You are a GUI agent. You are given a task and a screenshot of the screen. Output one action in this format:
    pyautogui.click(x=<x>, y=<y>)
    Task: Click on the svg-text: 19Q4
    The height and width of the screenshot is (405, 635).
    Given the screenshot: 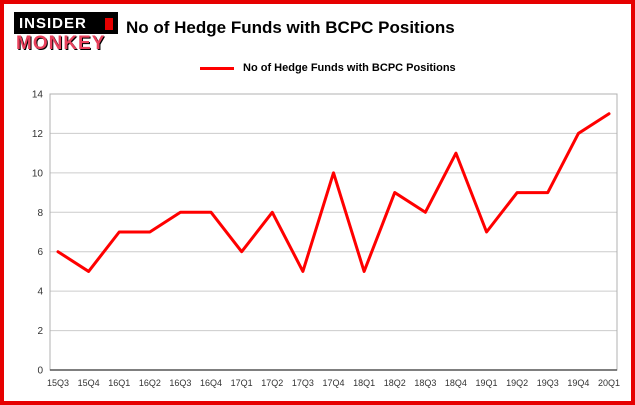 What is the action you would take?
    pyautogui.click(x=578, y=383)
    